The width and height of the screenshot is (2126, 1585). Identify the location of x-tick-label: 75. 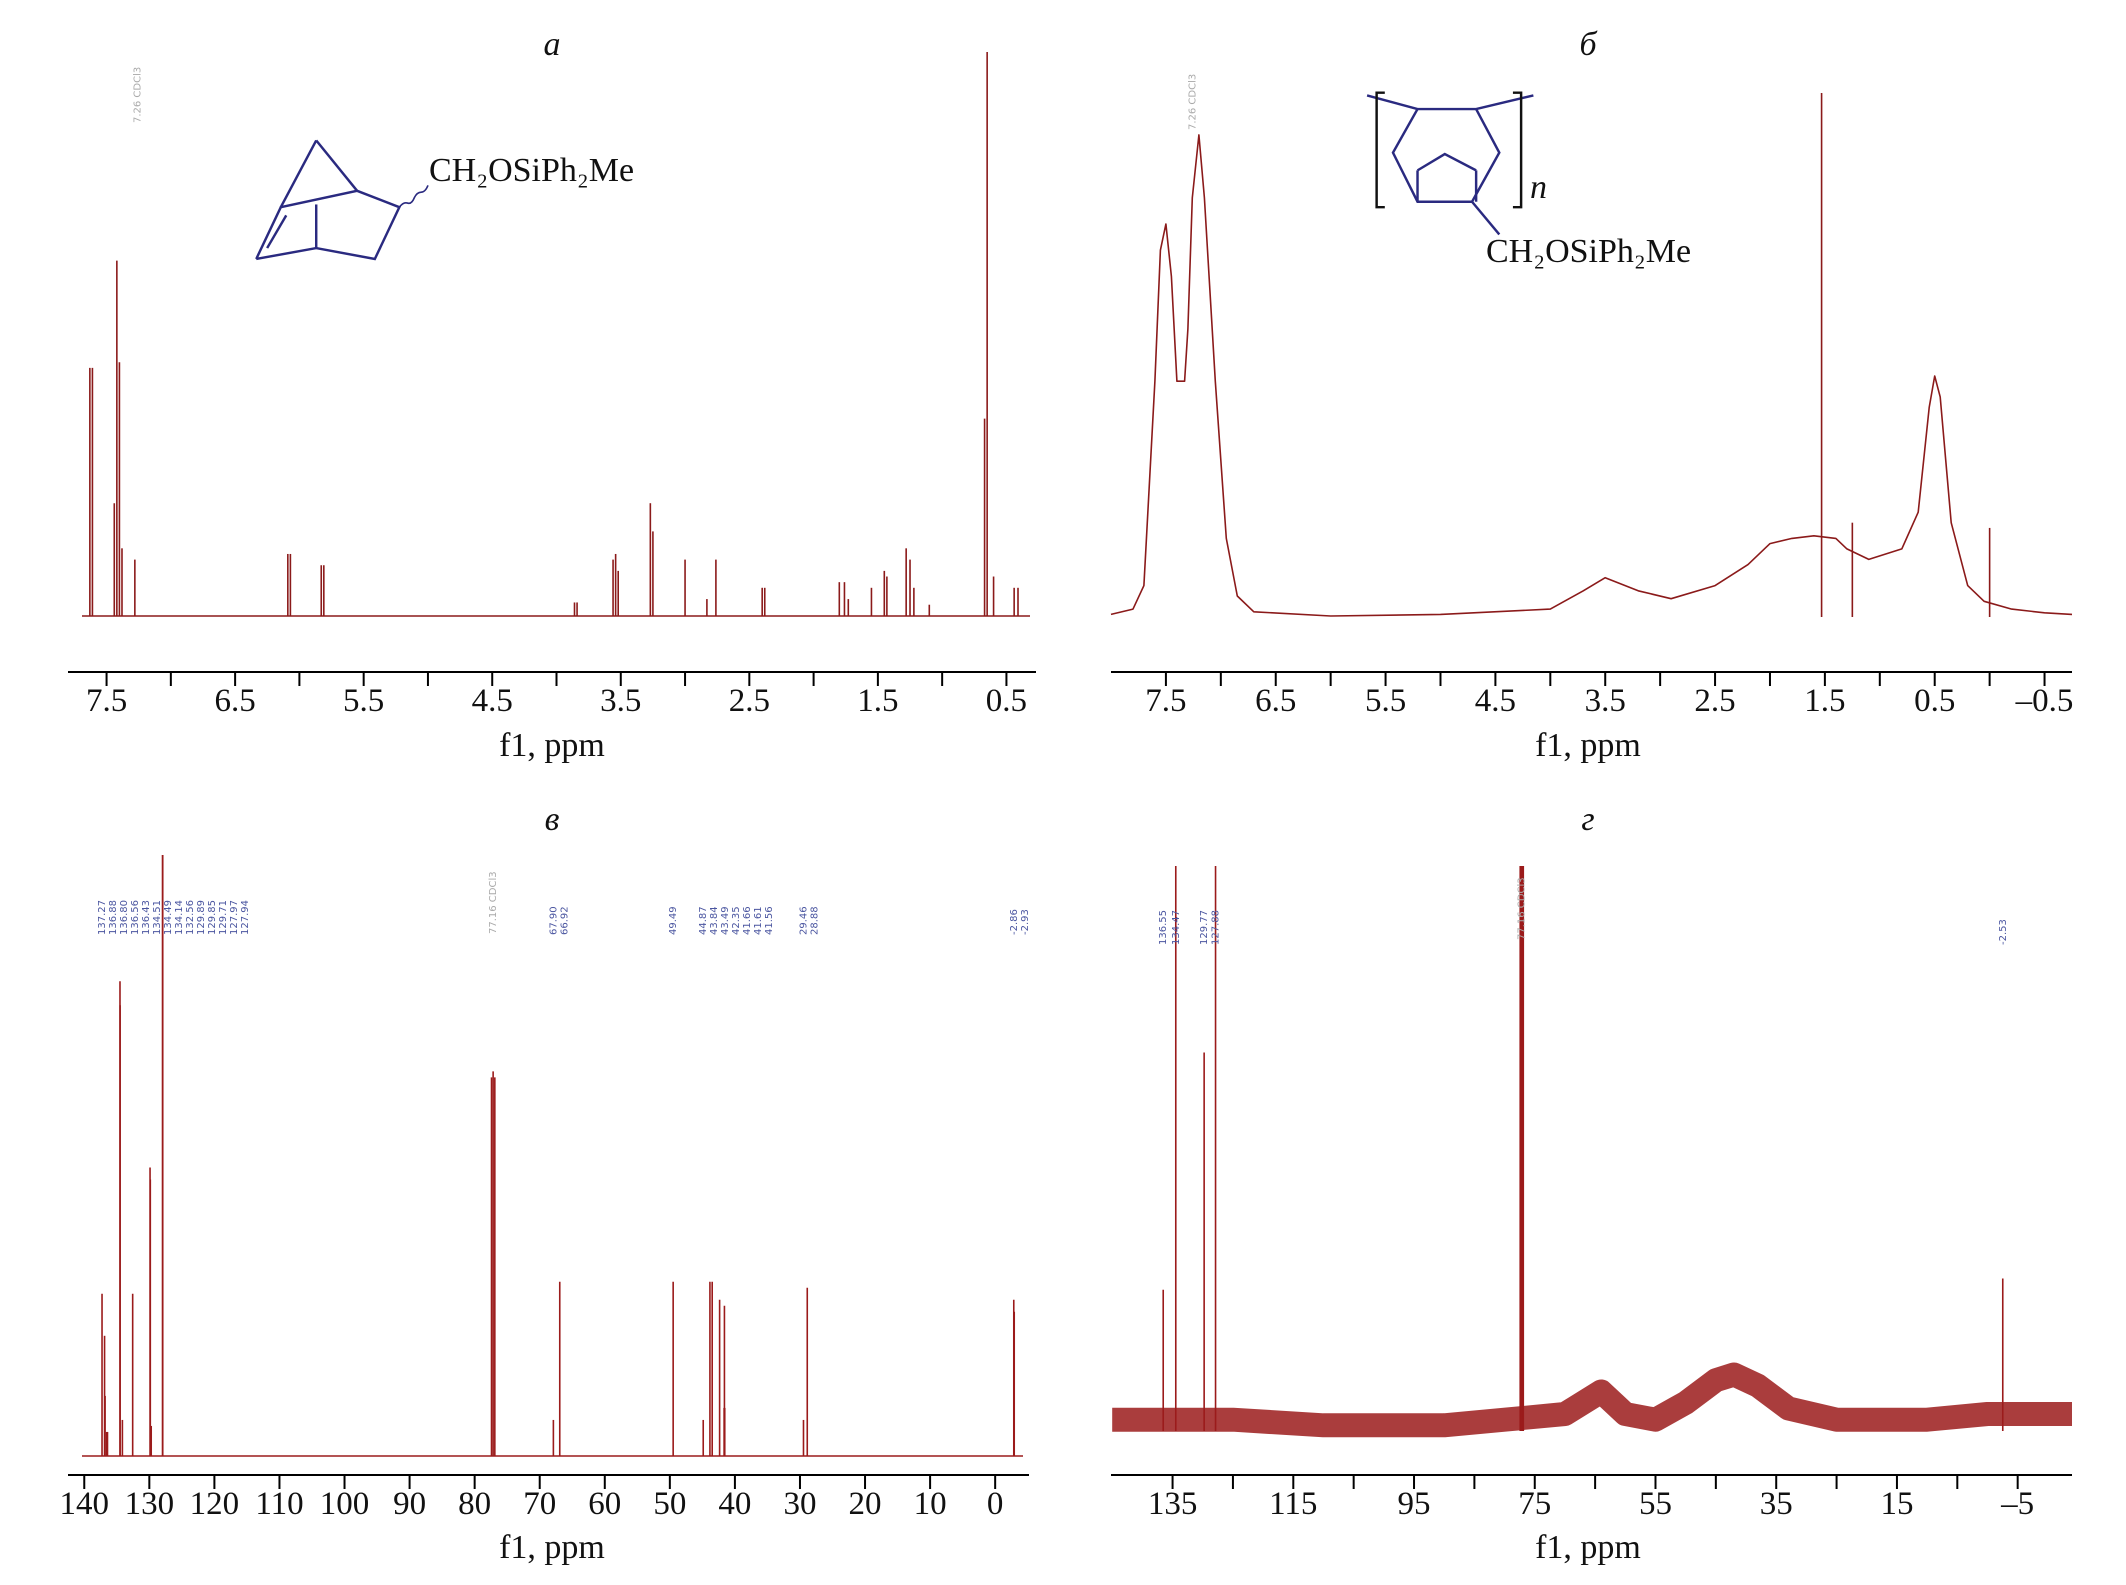
(1534, 1504).